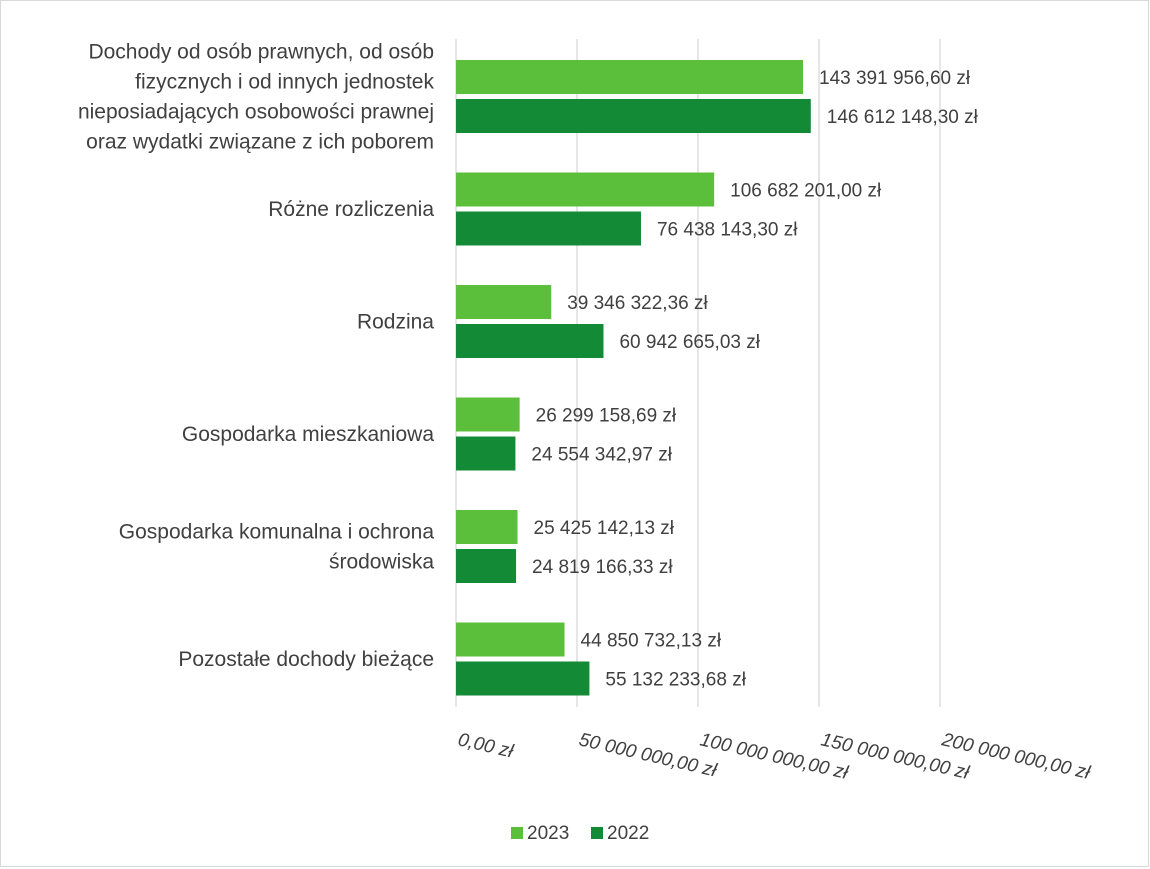 The height and width of the screenshot is (869, 1150). Describe the element at coordinates (806, 191) in the screenshot. I see `data-label-2023-1: 106 682 201,00 zł` at that location.